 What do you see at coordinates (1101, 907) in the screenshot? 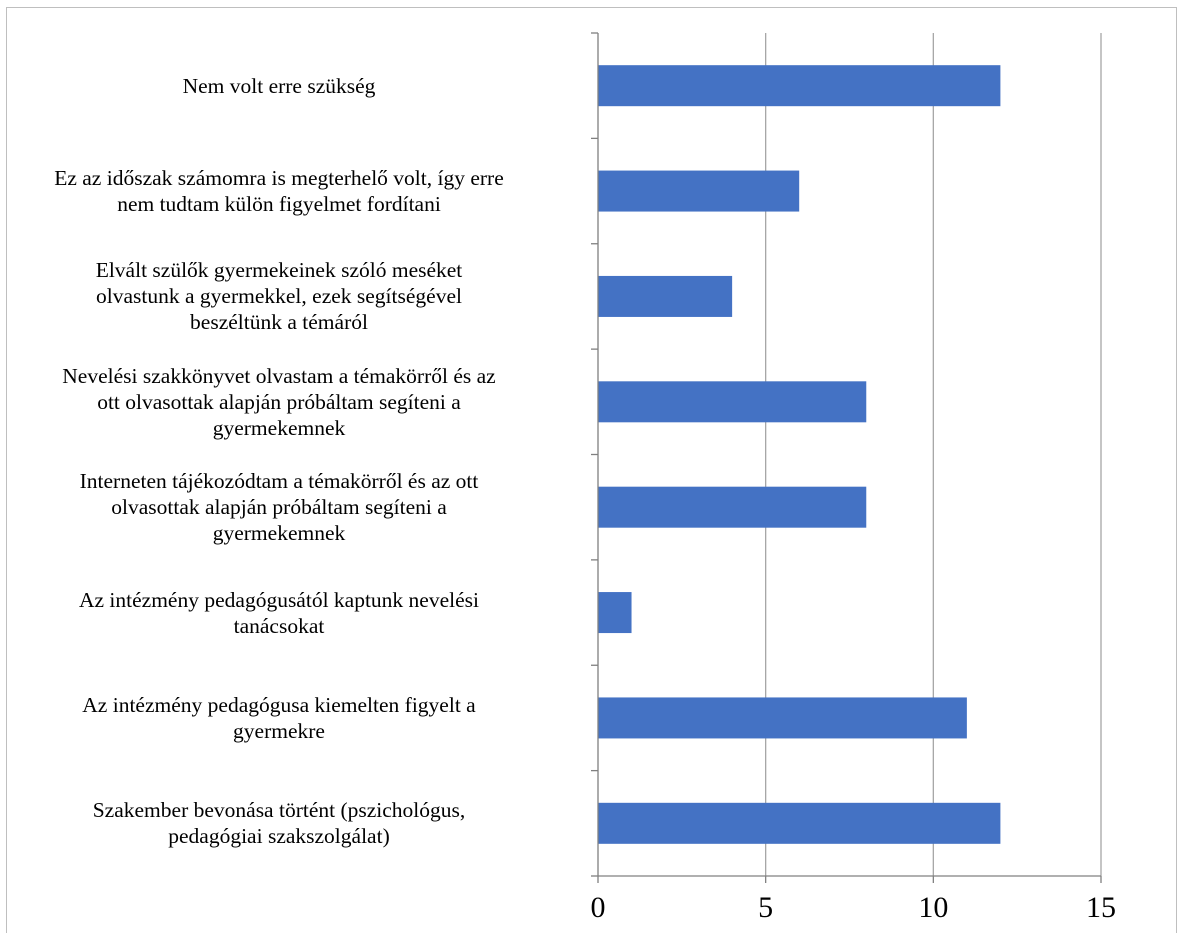
I see `x-tick-label: 15` at bounding box center [1101, 907].